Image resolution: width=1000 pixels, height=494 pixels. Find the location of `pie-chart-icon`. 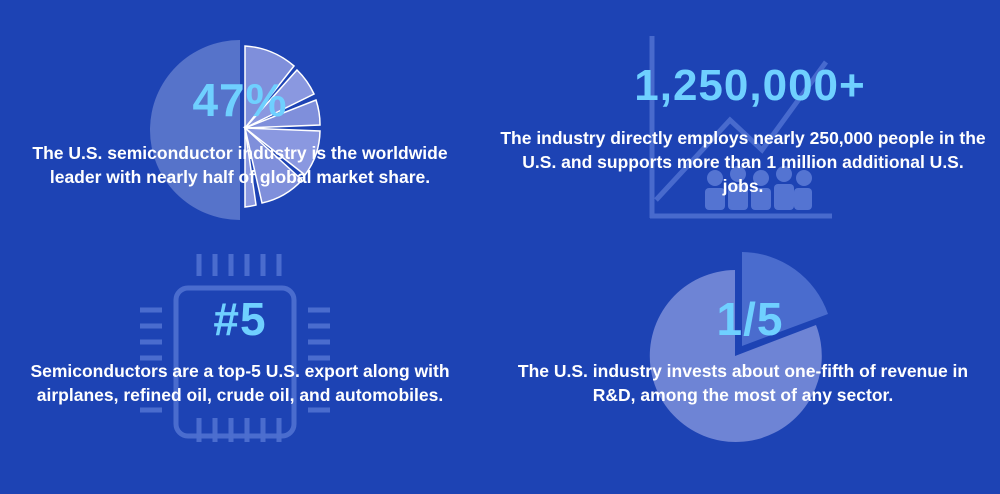

pie-chart-icon is located at coordinates (235, 130).